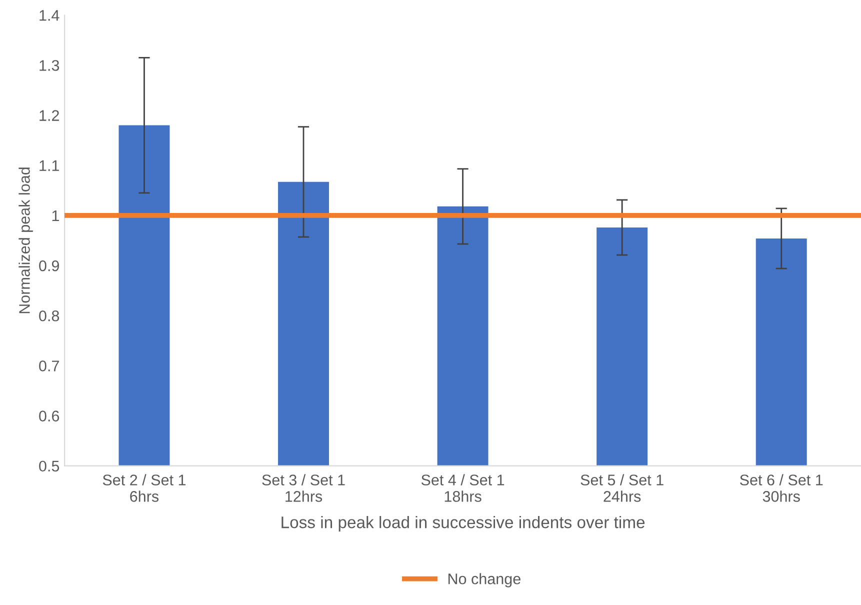 The height and width of the screenshot is (605, 861). Describe the element at coordinates (781, 488) in the screenshot. I see `x-tick-label: Set 6 / Set 1 30hrs` at that location.